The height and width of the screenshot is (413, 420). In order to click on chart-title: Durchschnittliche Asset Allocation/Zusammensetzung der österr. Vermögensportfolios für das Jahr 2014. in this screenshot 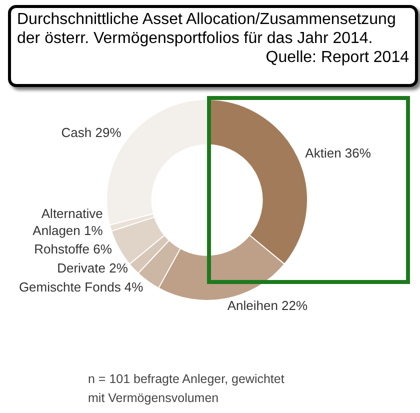, I will do `click(207, 29)`.